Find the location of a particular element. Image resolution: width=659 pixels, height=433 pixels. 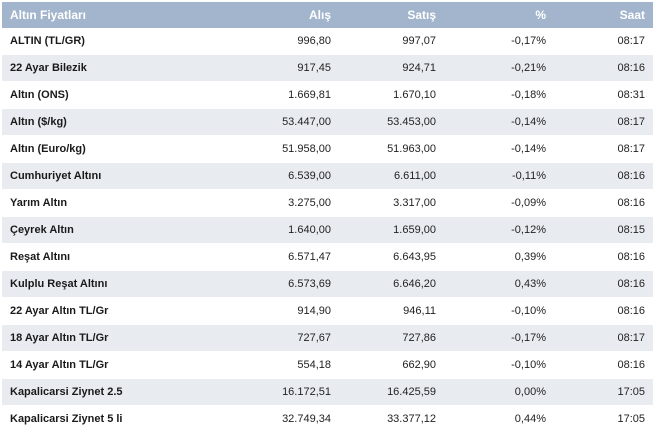

table-row: Altın (ONS) 1.669,81 1.670,10 -0,18% 08:31 is located at coordinates (327, 95).